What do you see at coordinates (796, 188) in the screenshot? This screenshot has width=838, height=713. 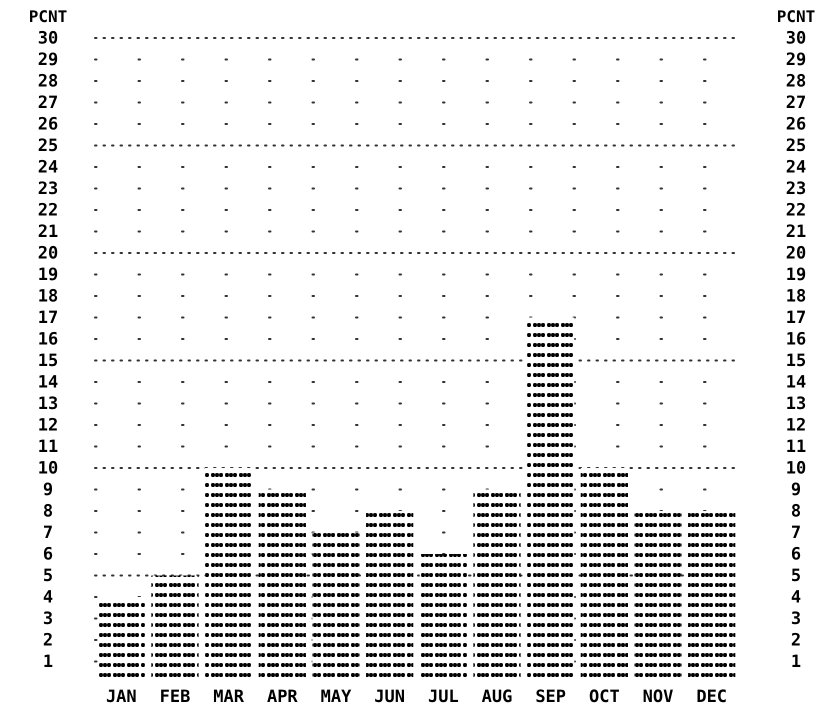 I see `y2-tick-label: 23` at bounding box center [796, 188].